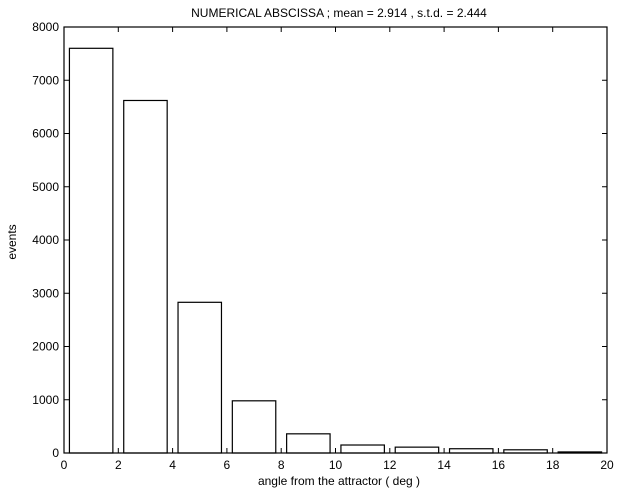 The height and width of the screenshot is (502, 630). What do you see at coordinates (45, 27) in the screenshot?
I see `y-tick-label: 8000` at bounding box center [45, 27].